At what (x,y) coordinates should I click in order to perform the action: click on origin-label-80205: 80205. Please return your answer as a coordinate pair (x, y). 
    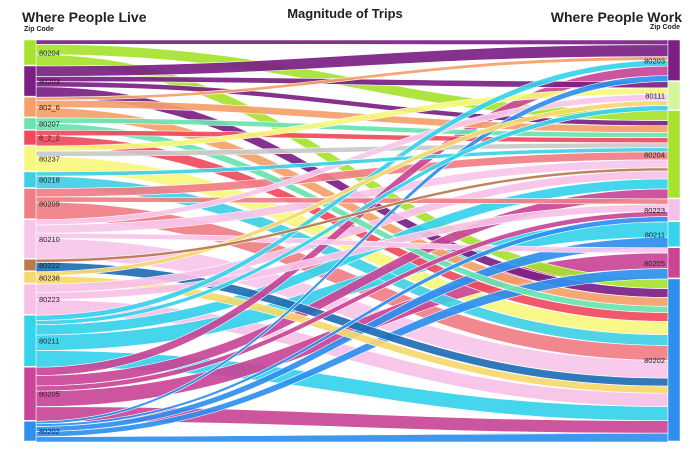
    Looking at the image, I should click on (49, 394).